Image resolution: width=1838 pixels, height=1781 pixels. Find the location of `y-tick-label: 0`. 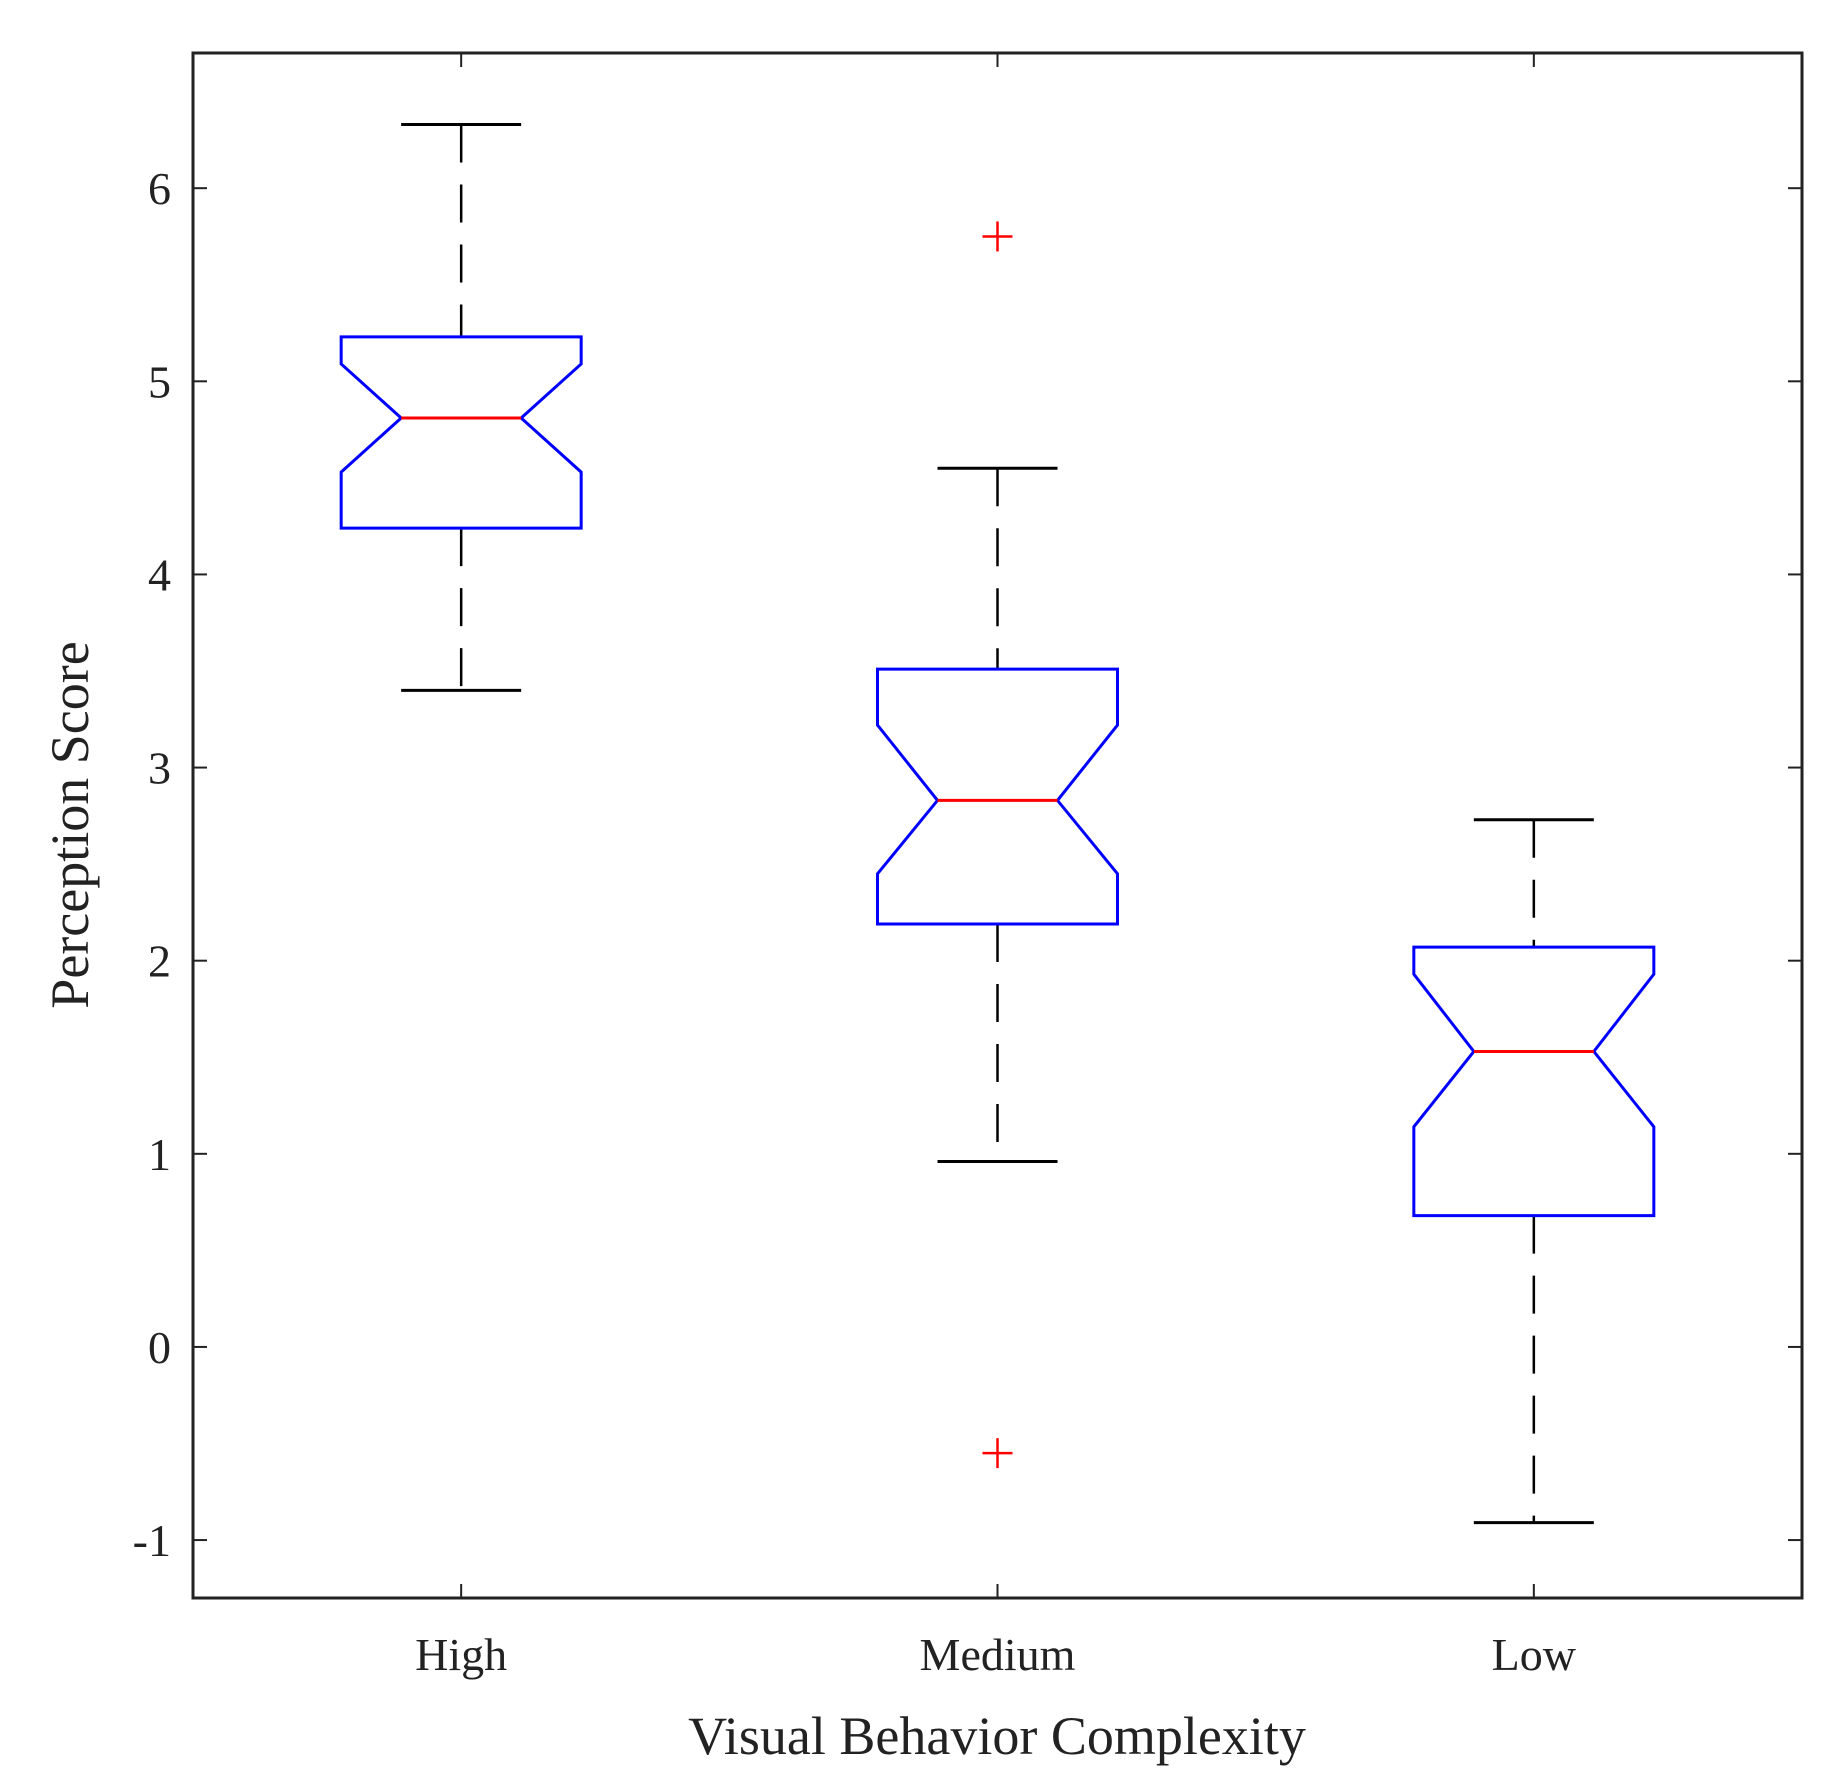

y-tick-label: 0 is located at coordinates (159, 1347).